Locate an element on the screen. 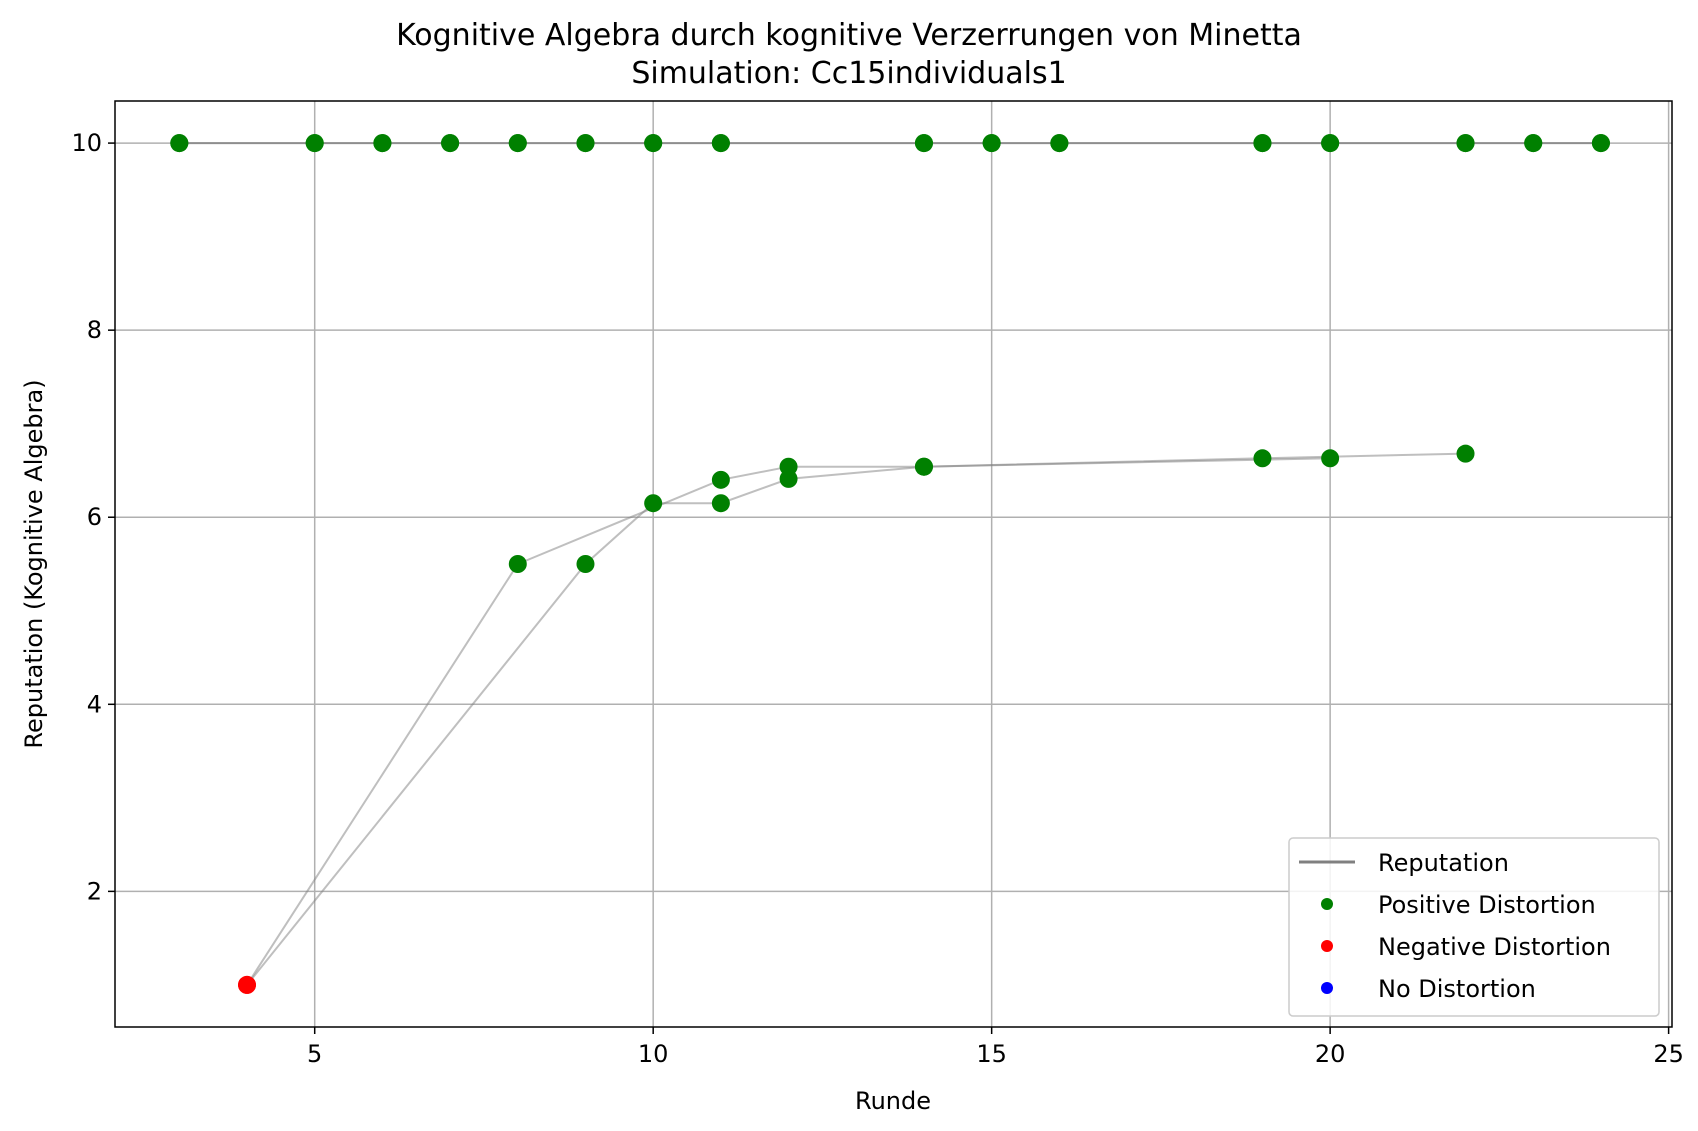 The width and height of the screenshot is (1698, 1131). x-tick-label: 5 is located at coordinates (314, 1054).